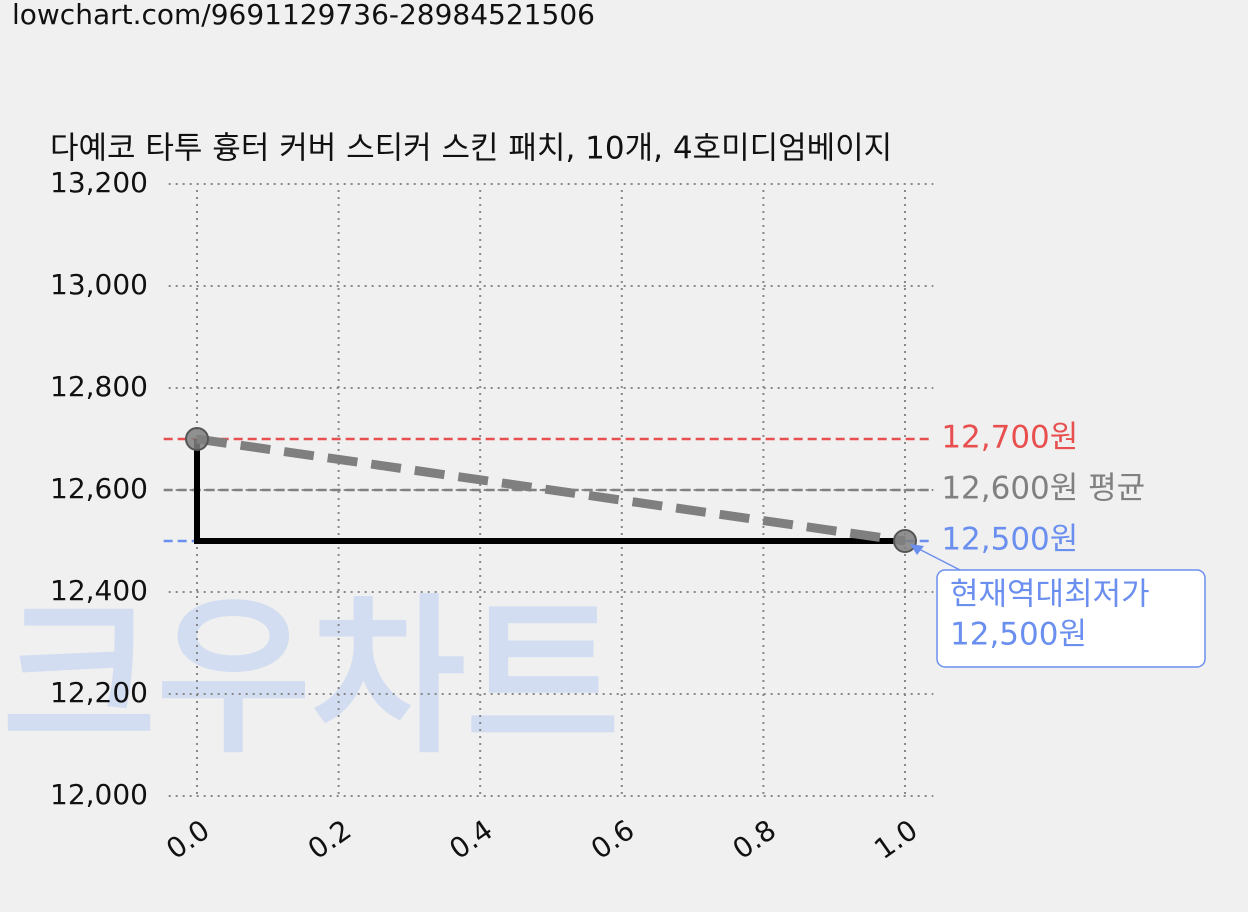 This screenshot has height=912, width=1248. I want to click on y-tick-label: 12,000, so click(99, 794).